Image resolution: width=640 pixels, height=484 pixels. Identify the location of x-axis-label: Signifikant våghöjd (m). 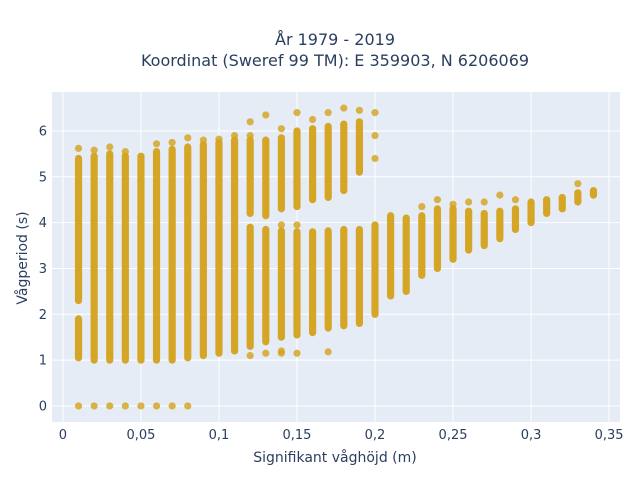
(334, 457).